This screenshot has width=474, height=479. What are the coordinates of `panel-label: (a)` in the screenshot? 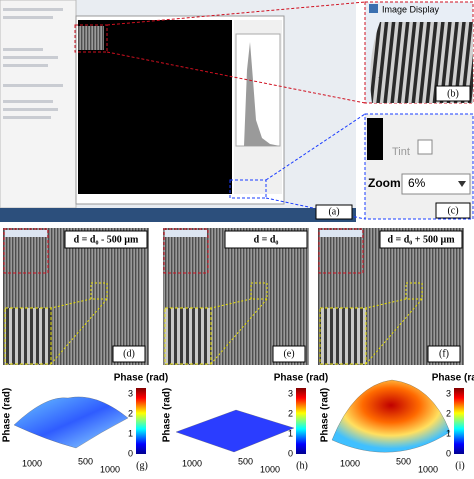 It's located at (333, 211).